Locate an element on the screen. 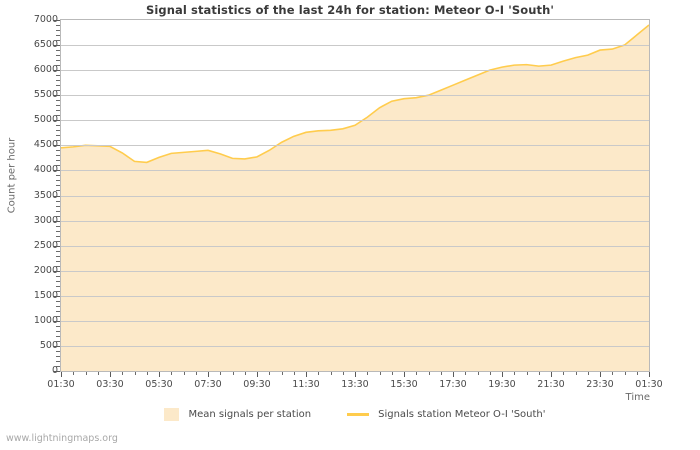 This screenshot has width=700, height=450. legend-label-station-signals: Signals station Meteor O-I 'South' is located at coordinates (462, 414).